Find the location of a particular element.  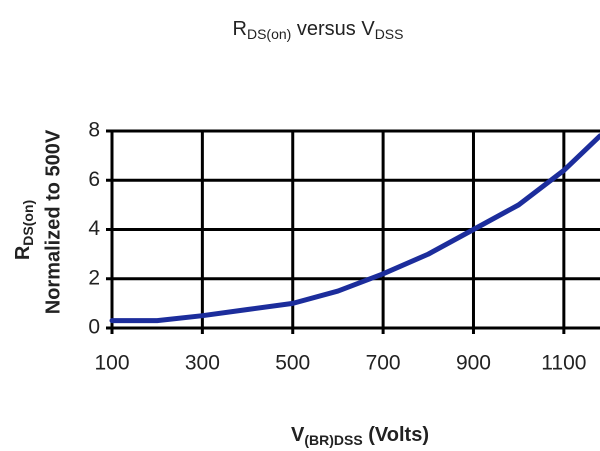

x-tick-label: 1100 is located at coordinates (563, 363).